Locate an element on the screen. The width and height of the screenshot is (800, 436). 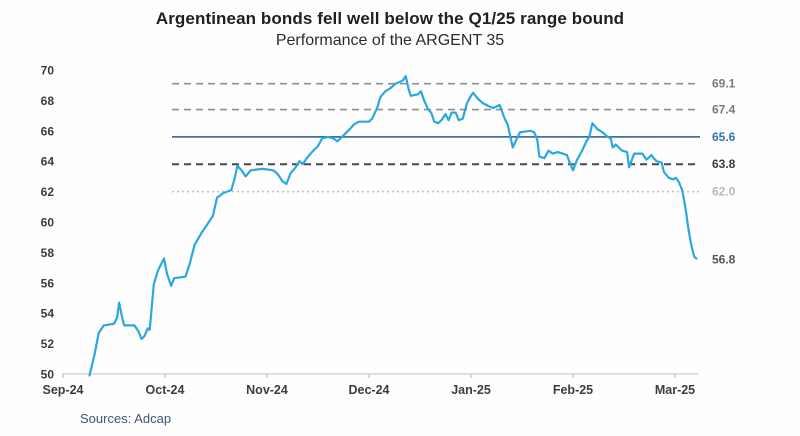
x-tick-label-Jan-25: Jan-25 is located at coordinates (471, 390).